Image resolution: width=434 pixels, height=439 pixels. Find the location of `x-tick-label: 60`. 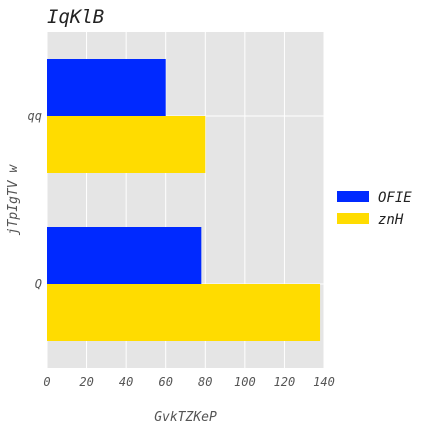

x-tick-label: 60 is located at coordinates (165, 382).